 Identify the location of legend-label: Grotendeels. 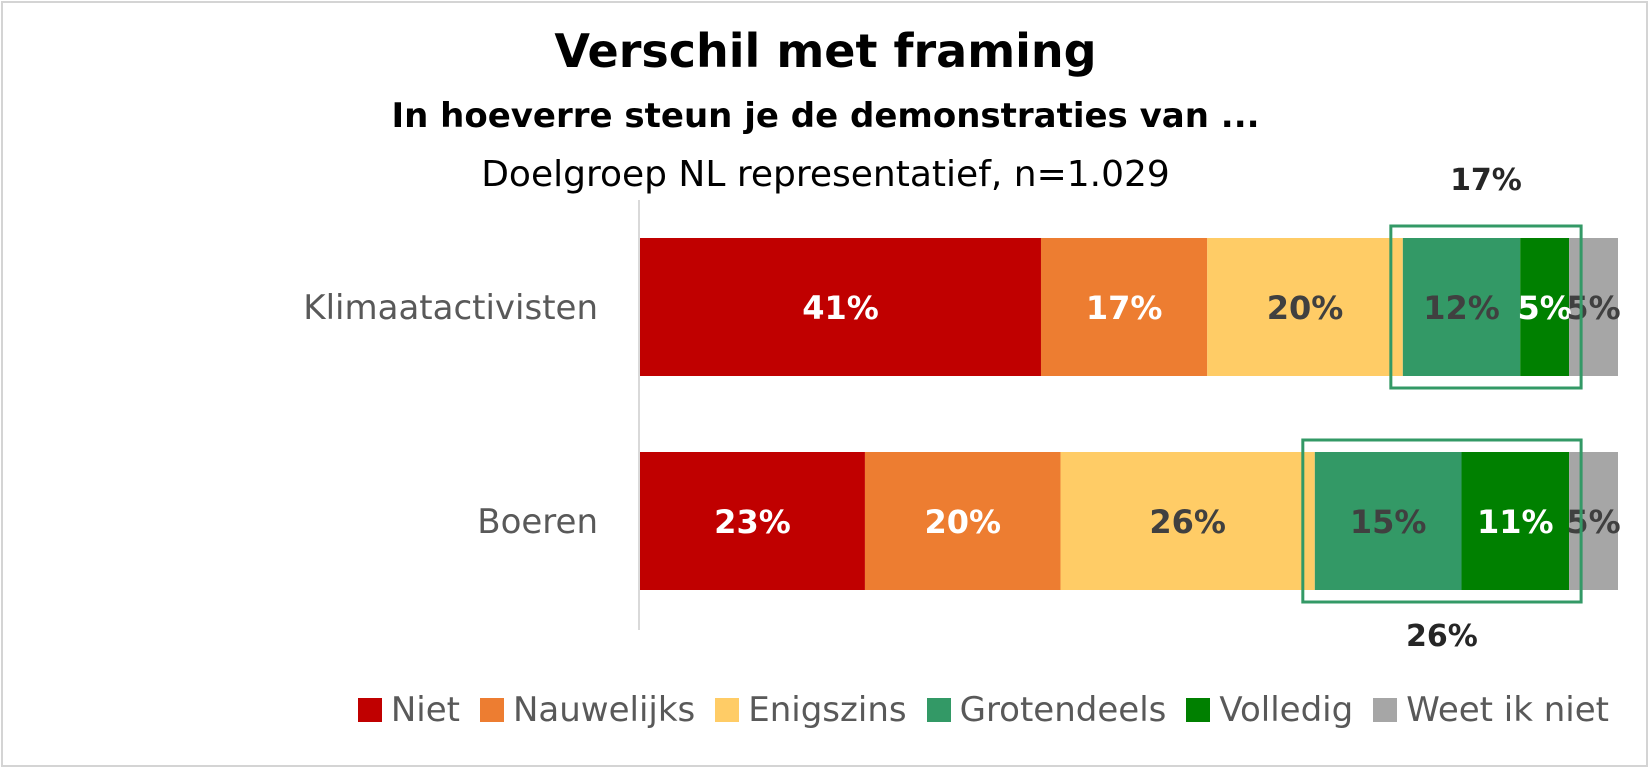
(1063, 710).